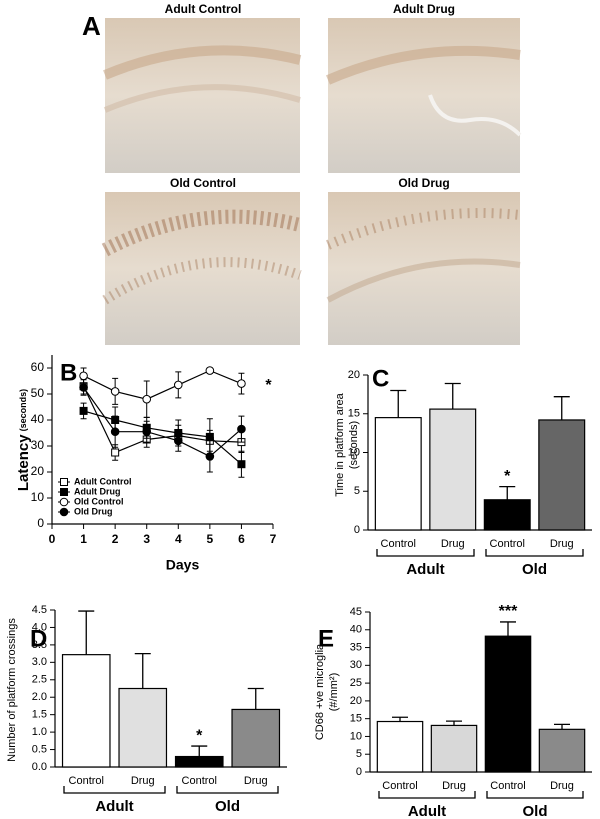 The width and height of the screenshot is (600, 819). Describe the element at coordinates (210, 539) in the screenshot. I see `x-tick-label: 5` at that location.